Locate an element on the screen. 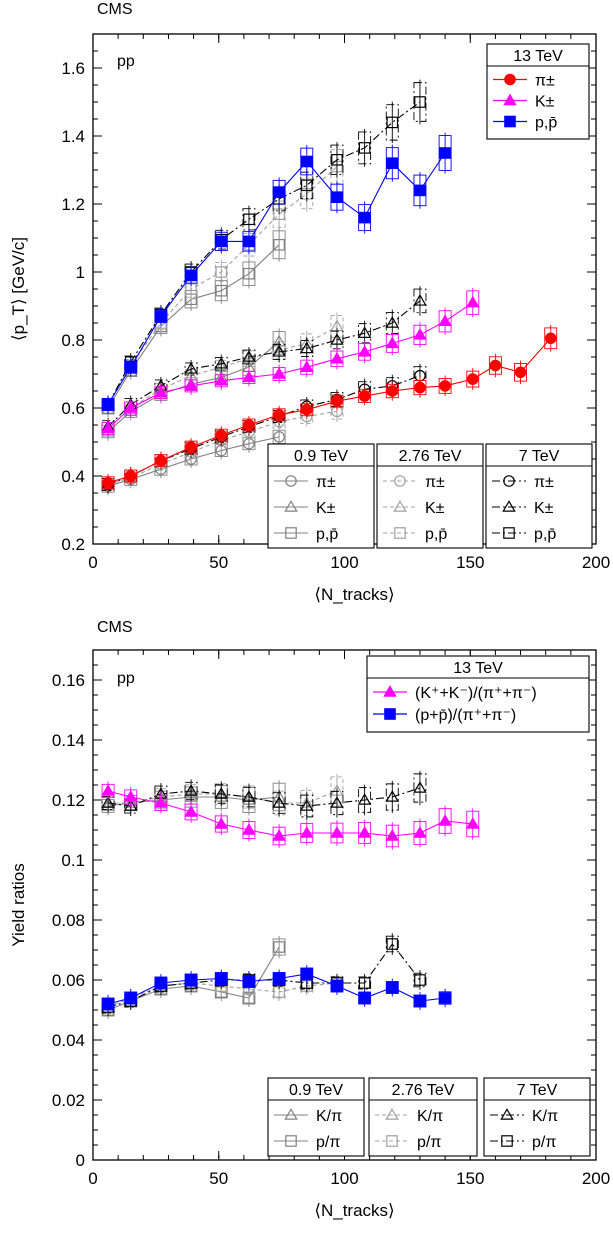 Image resolution: width=613 pixels, height=1233 pixels. y-tick-label: 0.04 is located at coordinates (68, 1040).